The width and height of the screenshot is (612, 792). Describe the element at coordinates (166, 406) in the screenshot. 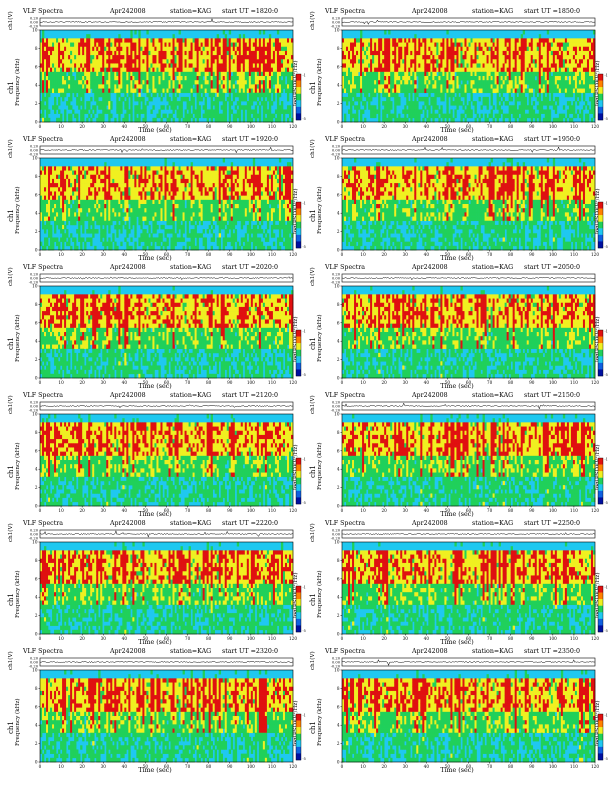

I see `trace-frame` at that location.